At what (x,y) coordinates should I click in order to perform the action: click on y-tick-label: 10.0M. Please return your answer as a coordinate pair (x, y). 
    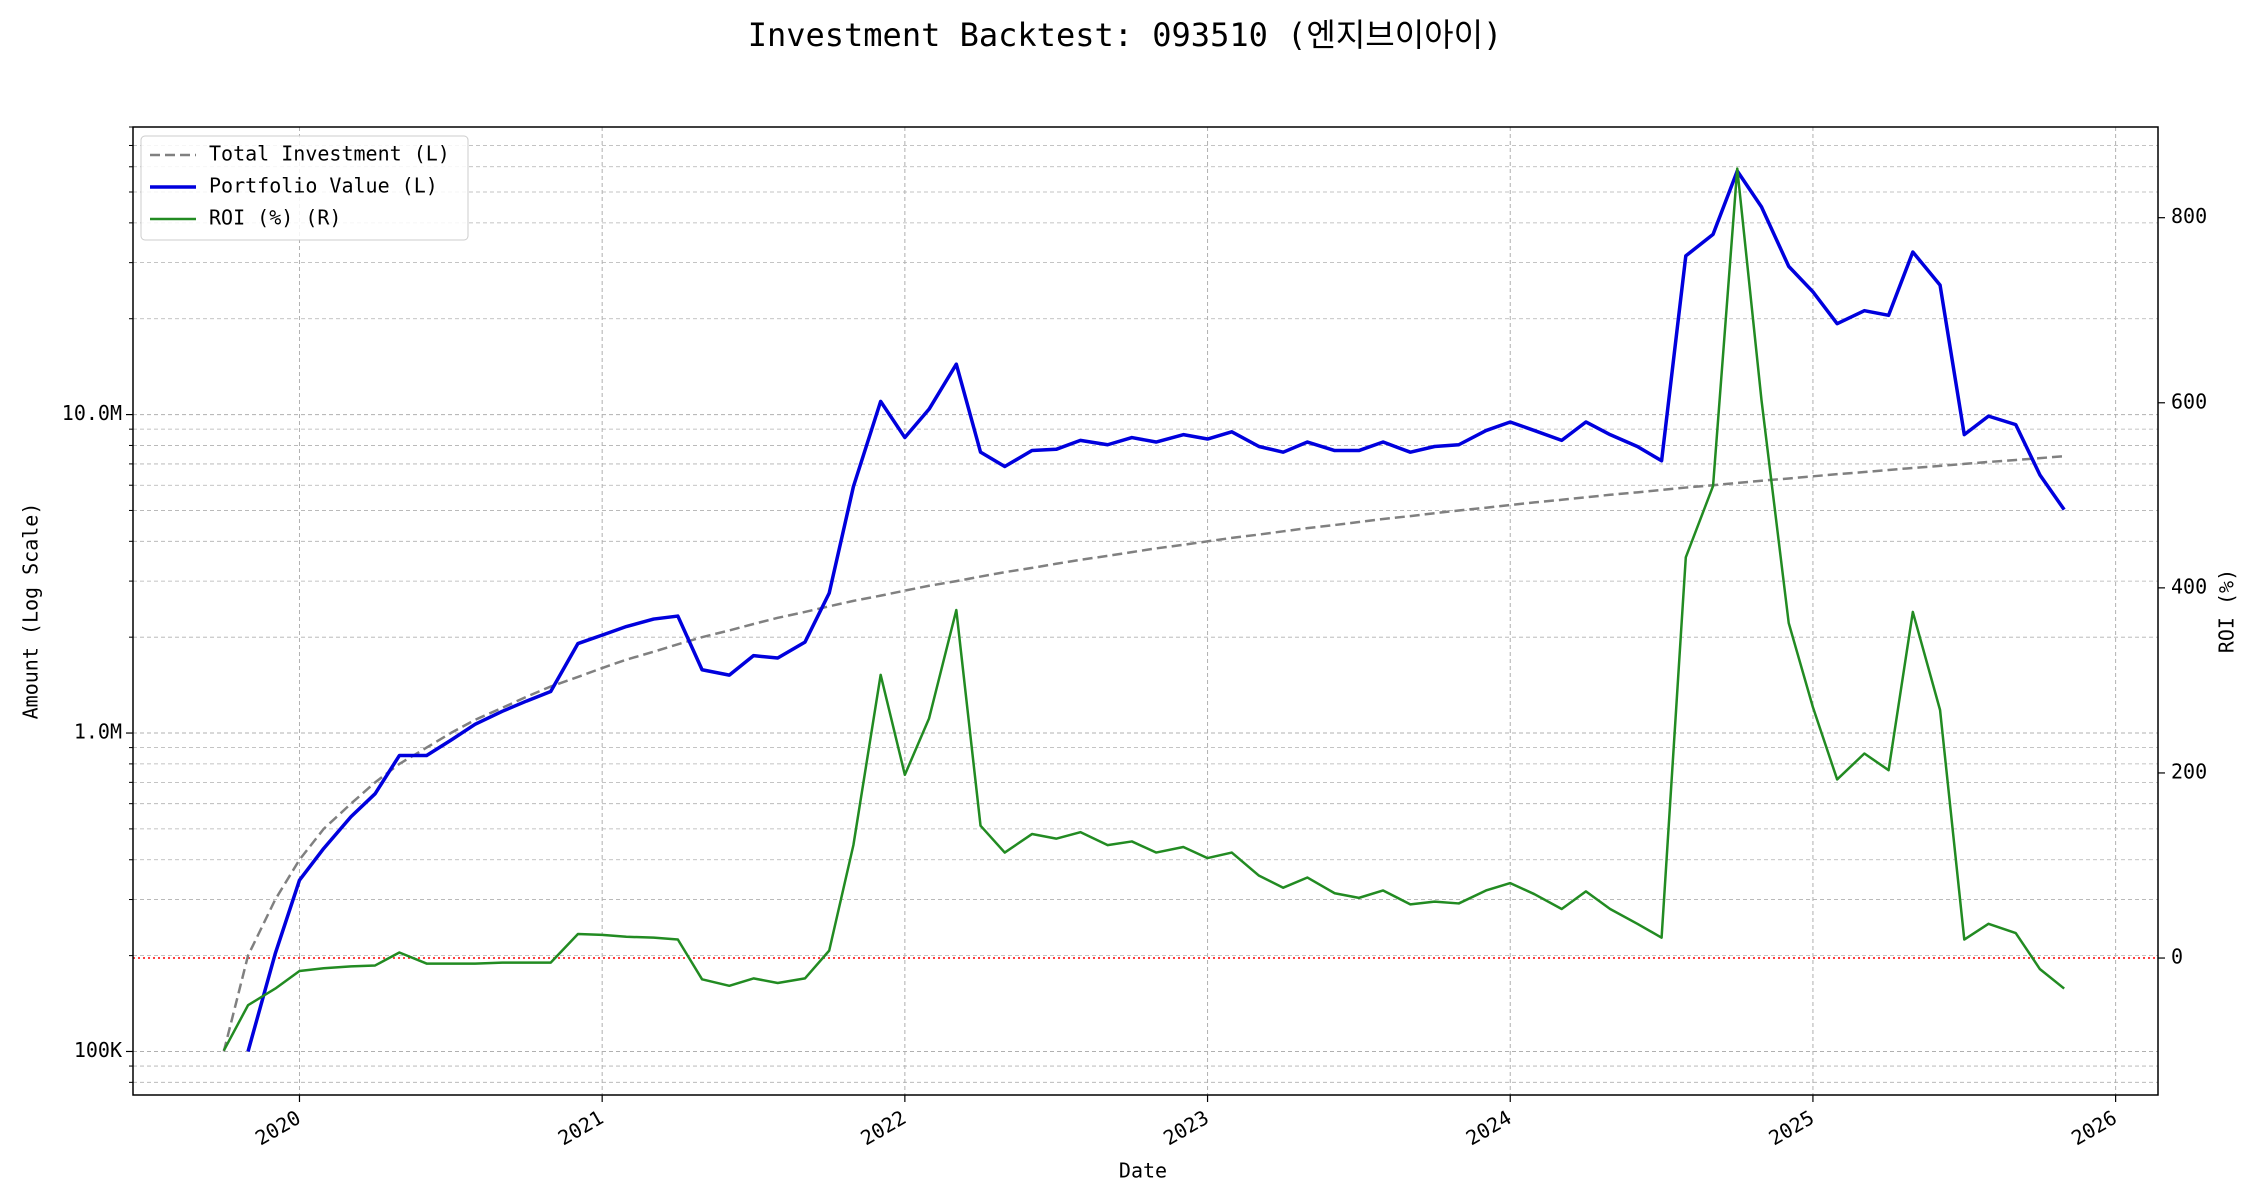
    Looking at the image, I should click on (92, 413).